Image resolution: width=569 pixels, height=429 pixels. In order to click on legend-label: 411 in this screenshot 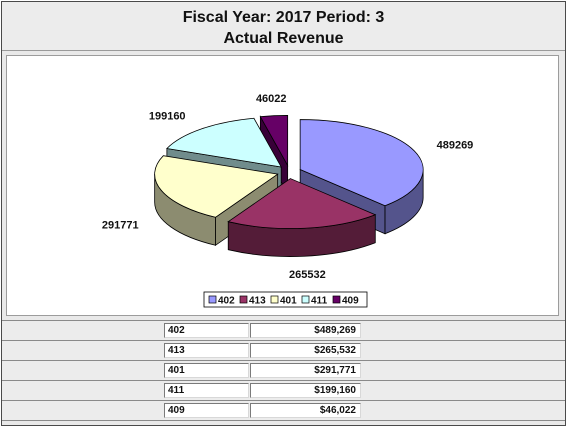, I will do `click(319, 301)`.